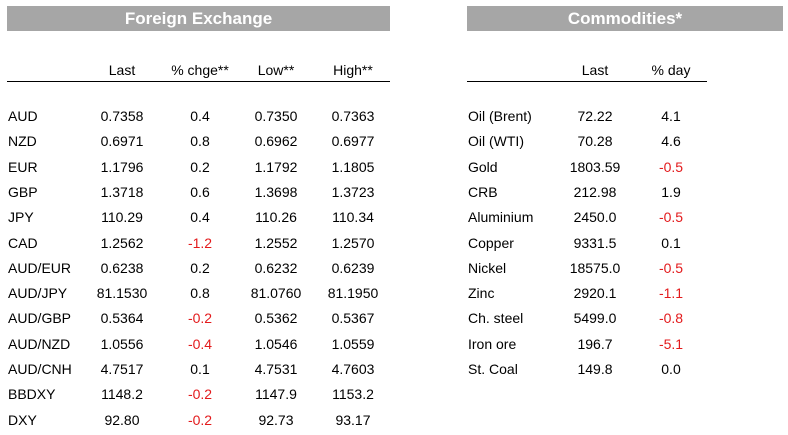 The width and height of the screenshot is (788, 435). What do you see at coordinates (122, 394) in the screenshot?
I see `fx-last-value: 1148.2` at bounding box center [122, 394].